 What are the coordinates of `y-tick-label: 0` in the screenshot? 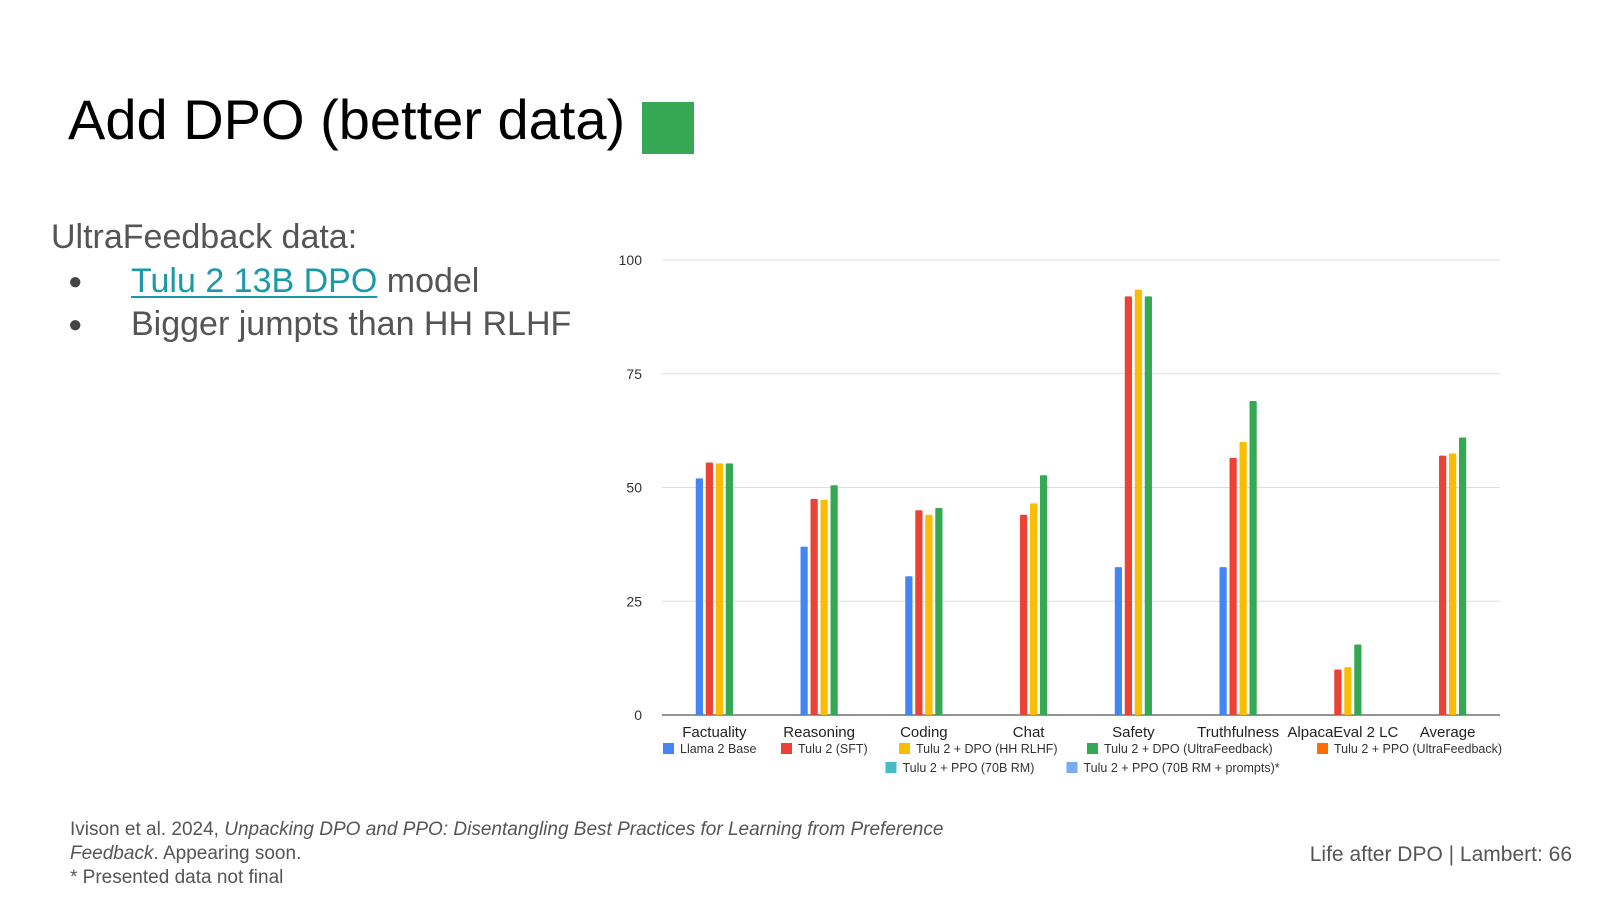 It's located at (638, 715).